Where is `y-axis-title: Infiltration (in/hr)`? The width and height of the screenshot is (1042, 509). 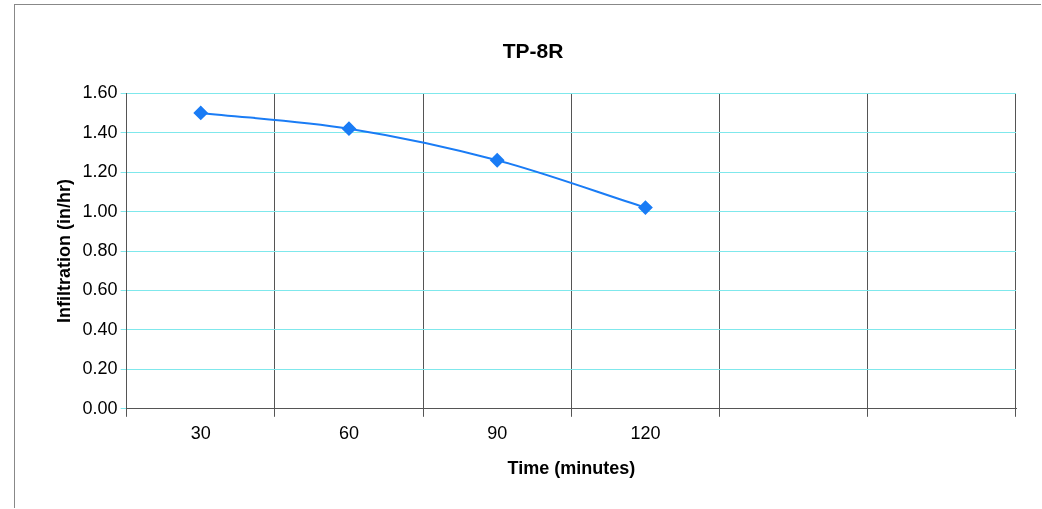
y-axis-title: Infiltration (in/hr) is located at coordinates (63, 251).